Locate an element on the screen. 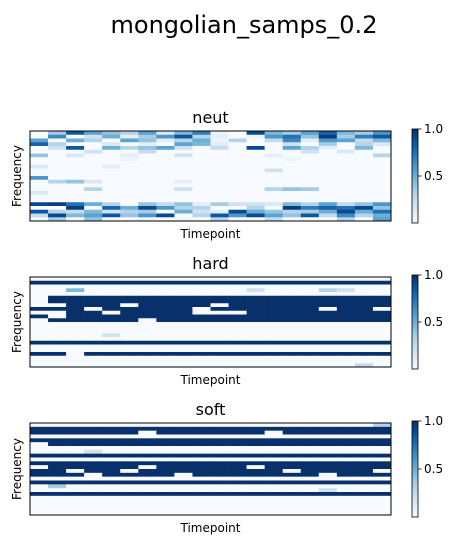 The height and width of the screenshot is (545, 458). colorbar is located at coordinates (415, 469).